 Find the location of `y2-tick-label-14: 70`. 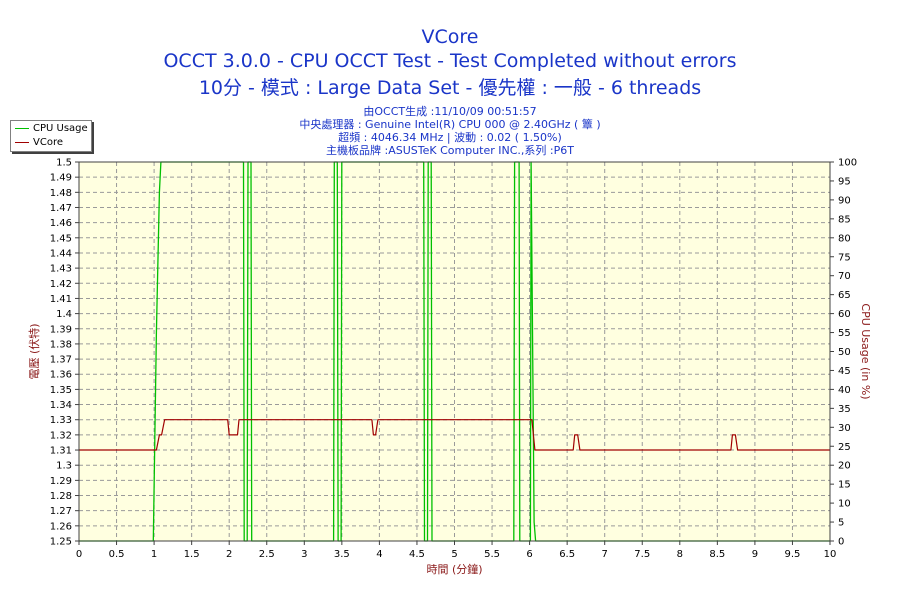

y2-tick-label-14: 70 is located at coordinates (844, 276).